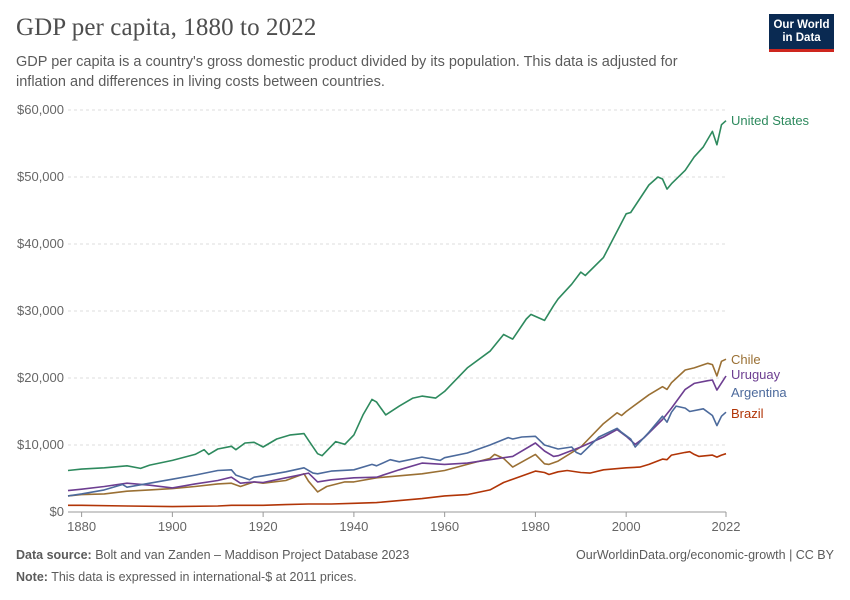 The height and width of the screenshot is (600, 850). I want to click on x-tick-label: 2000, so click(626, 526).